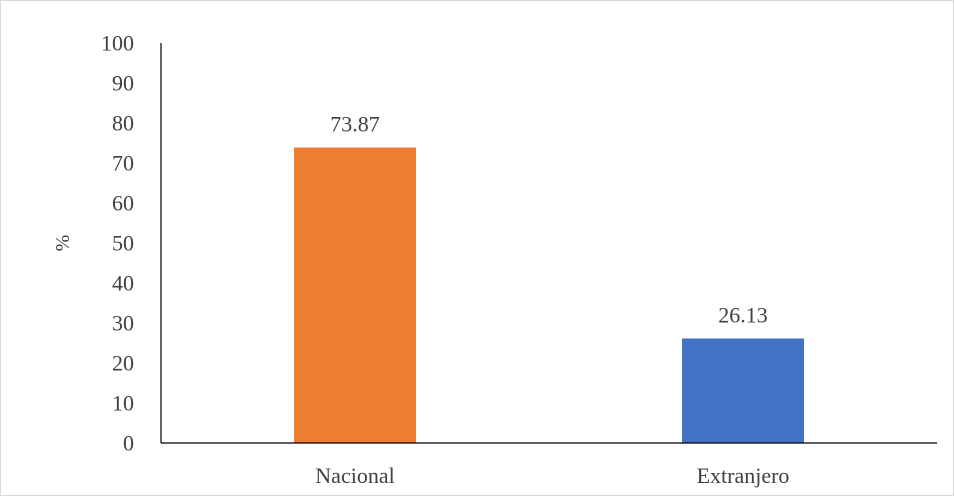 The width and height of the screenshot is (954, 502). Describe the element at coordinates (355, 295) in the screenshot. I see `bar-nacional` at that location.